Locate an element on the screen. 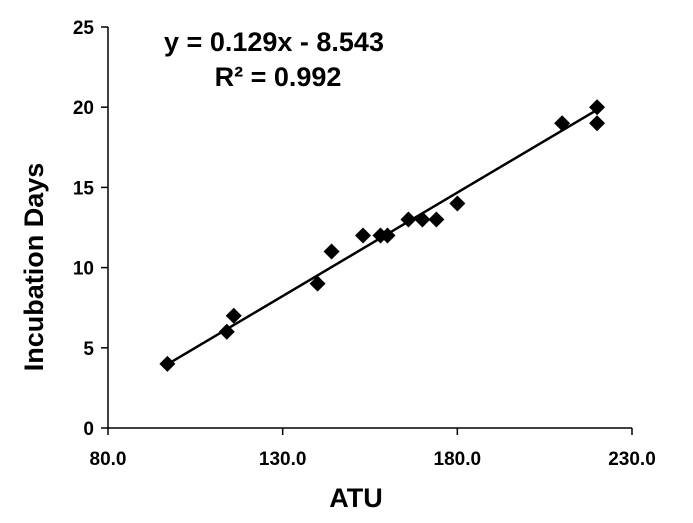  x-tick-label: 230.0 is located at coordinates (632, 459).